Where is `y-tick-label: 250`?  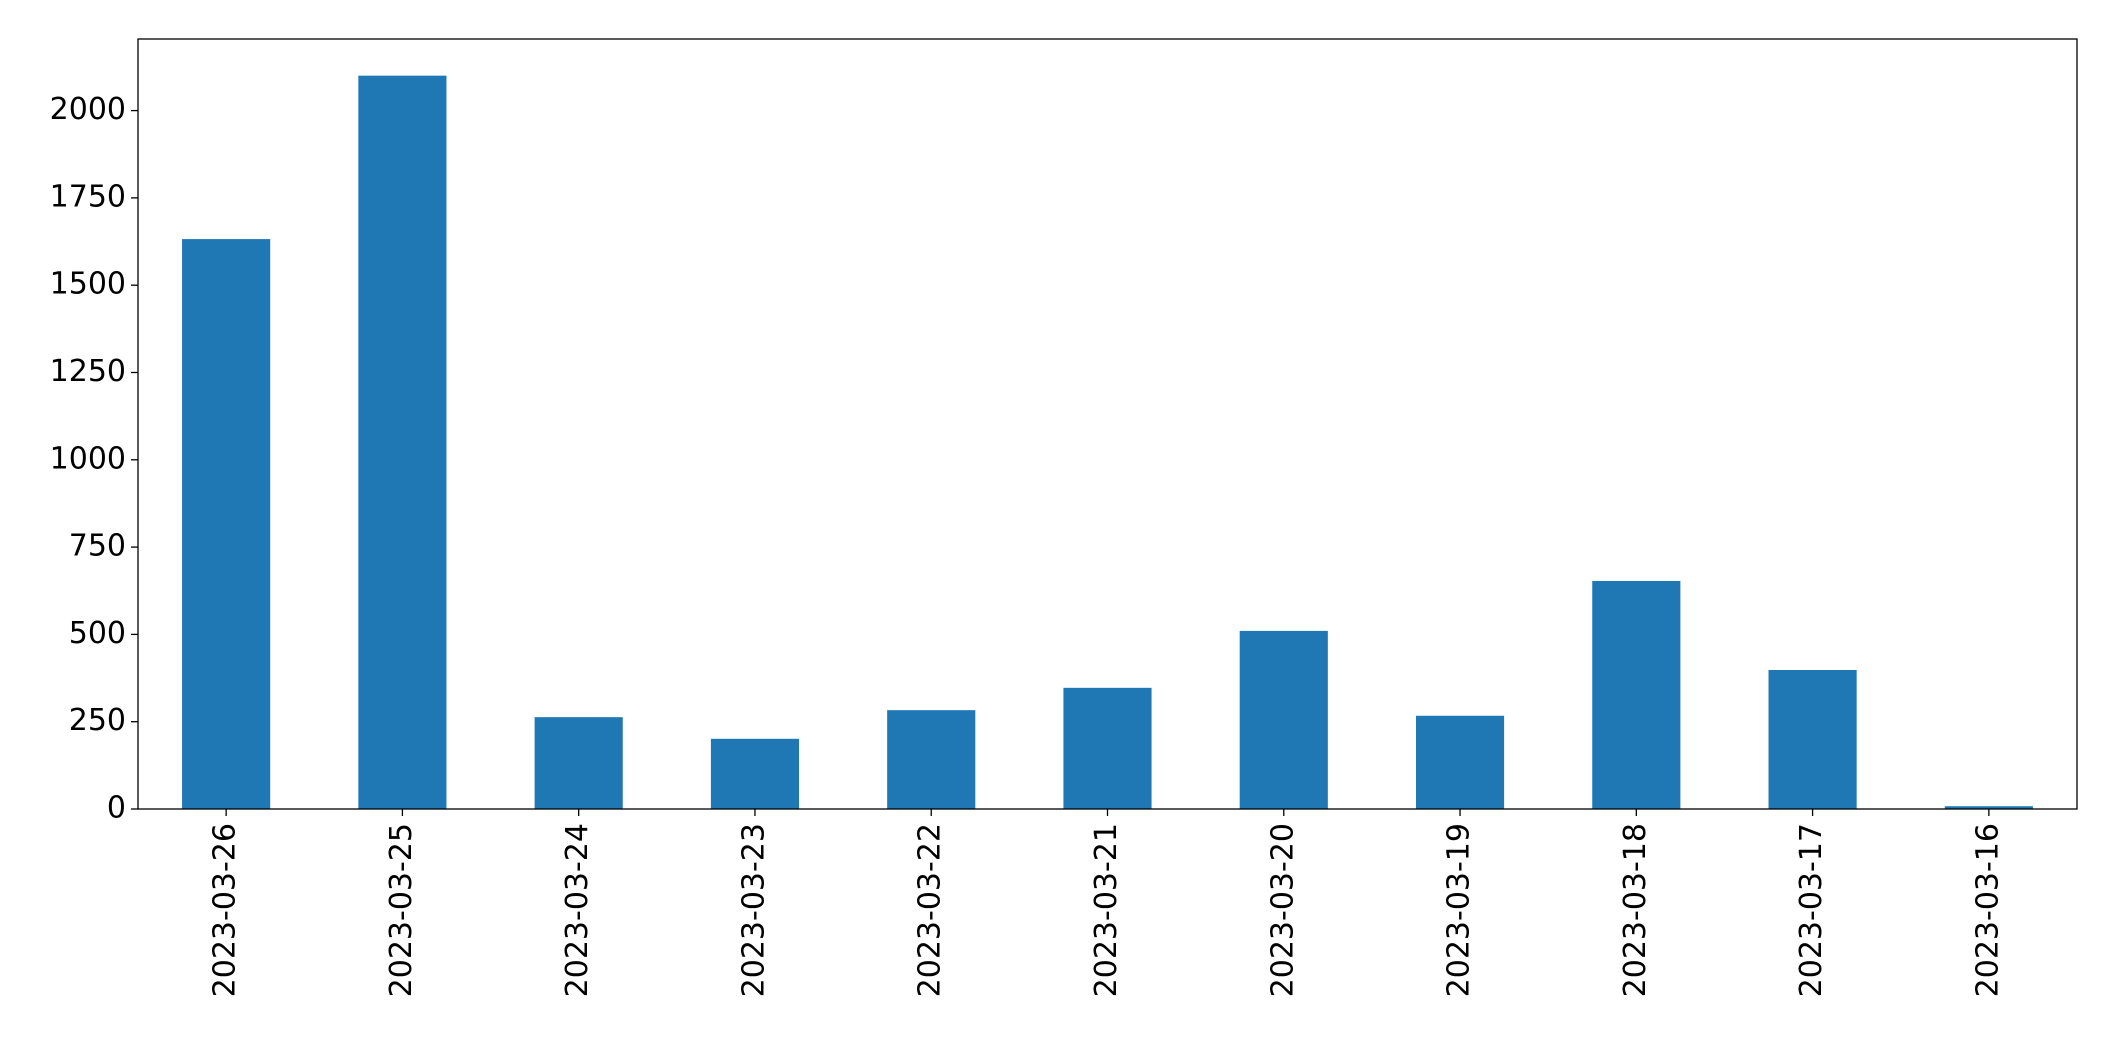
y-tick-label: 250 is located at coordinates (97, 720).